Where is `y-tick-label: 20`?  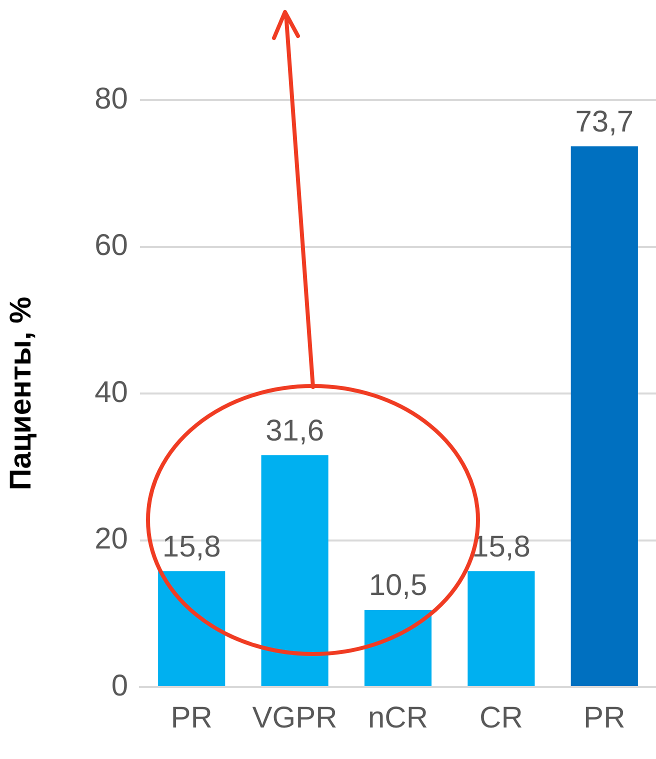 y-tick-label: 20 is located at coordinates (111, 539).